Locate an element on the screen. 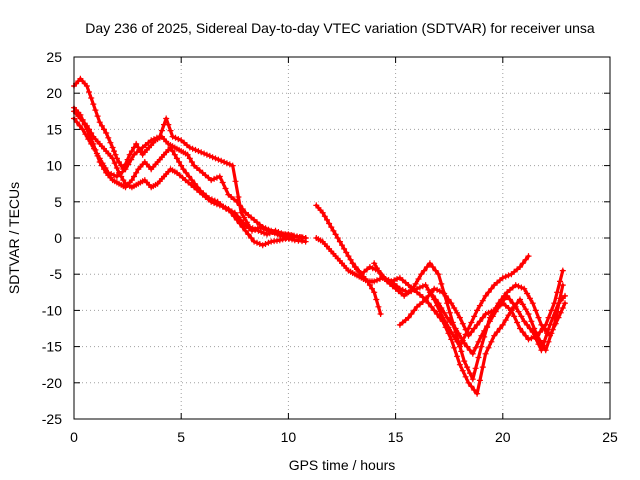  x-tick-label: 5 is located at coordinates (181, 437).